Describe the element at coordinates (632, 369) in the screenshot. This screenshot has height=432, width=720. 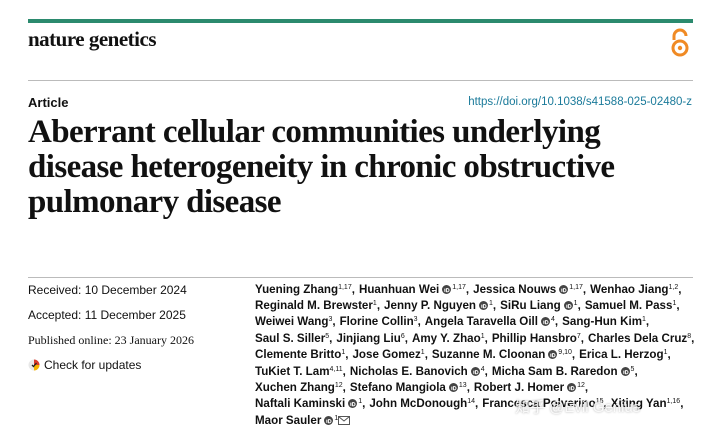
I see `affiliation: 5` at that location.